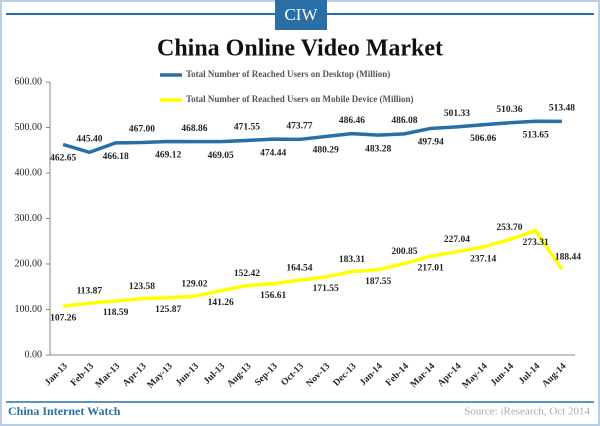  I want to click on data-label: 171.55, so click(326, 289).